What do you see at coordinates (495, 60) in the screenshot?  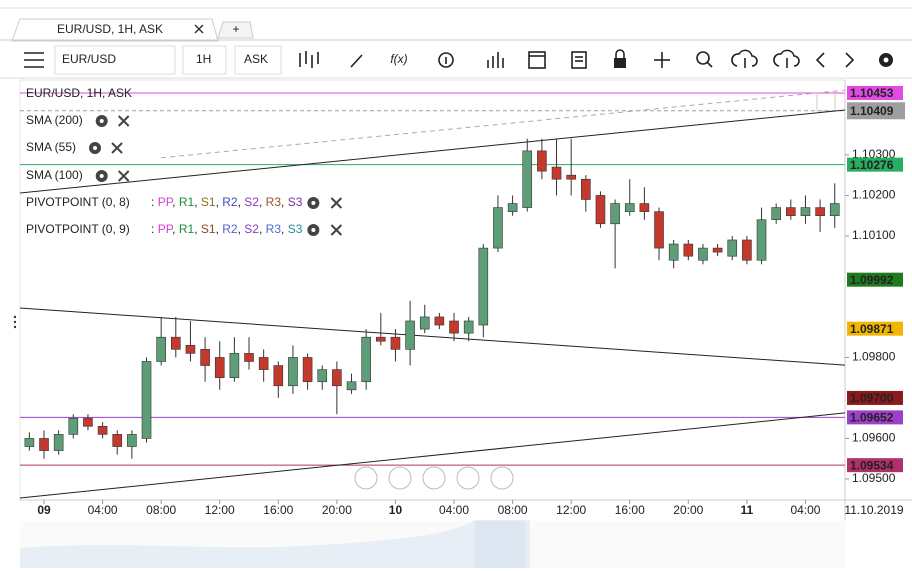 I see `volume-button` at bounding box center [495, 60].